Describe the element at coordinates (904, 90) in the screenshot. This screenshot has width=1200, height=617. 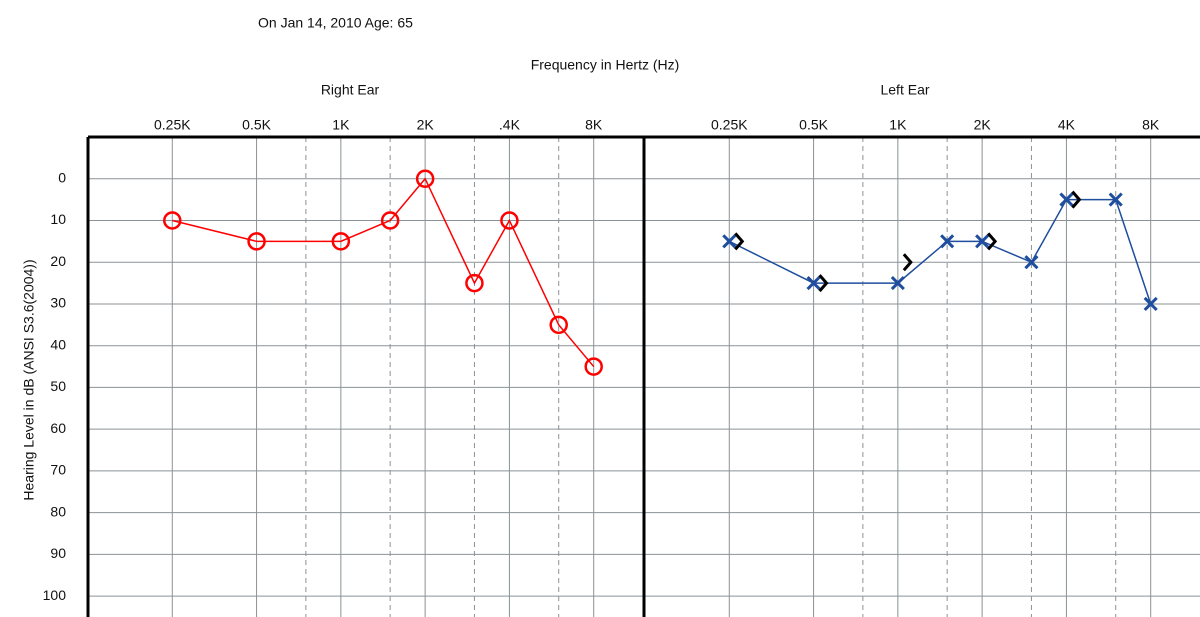
I see `panel-title: Left Ear` at that location.